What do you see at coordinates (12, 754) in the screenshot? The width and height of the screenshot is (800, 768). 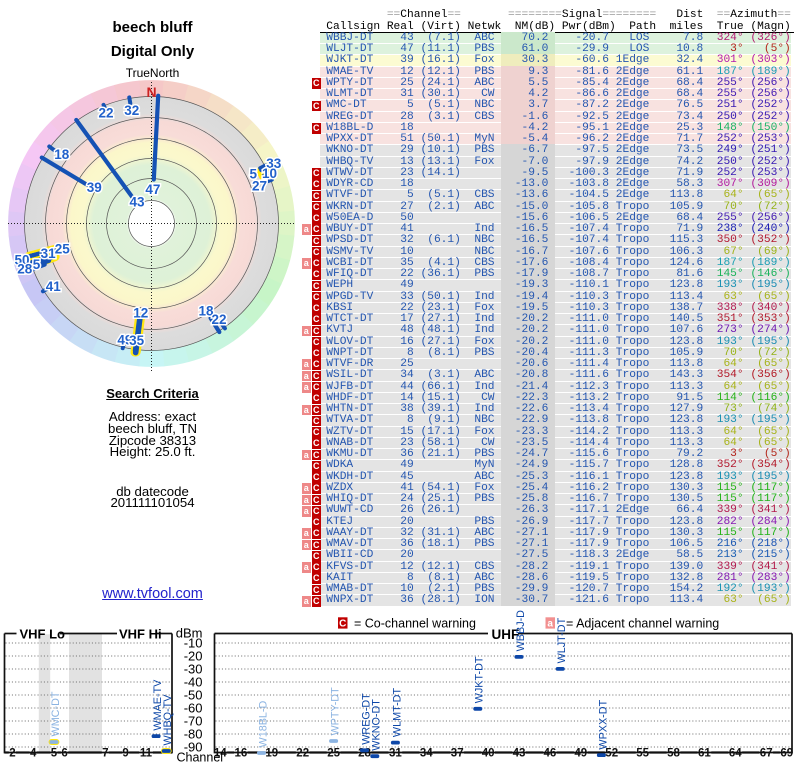 I see `svg-text: 2` at bounding box center [12, 754].